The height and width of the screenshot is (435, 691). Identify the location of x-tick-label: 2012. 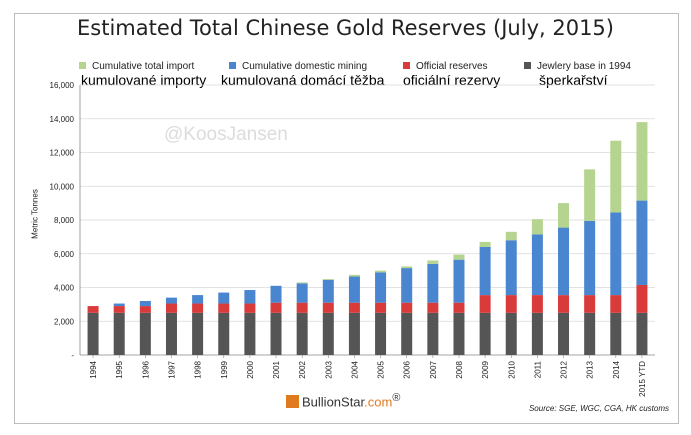
(564, 369).